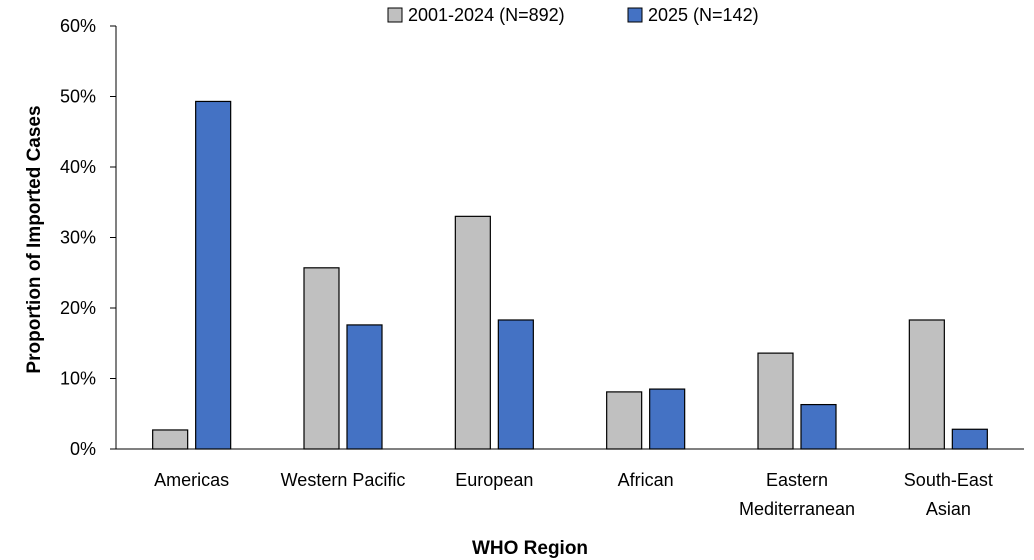 This screenshot has width=1034, height=560. What do you see at coordinates (78, 97) in the screenshot?
I see `y-tick-label: 50%` at bounding box center [78, 97].